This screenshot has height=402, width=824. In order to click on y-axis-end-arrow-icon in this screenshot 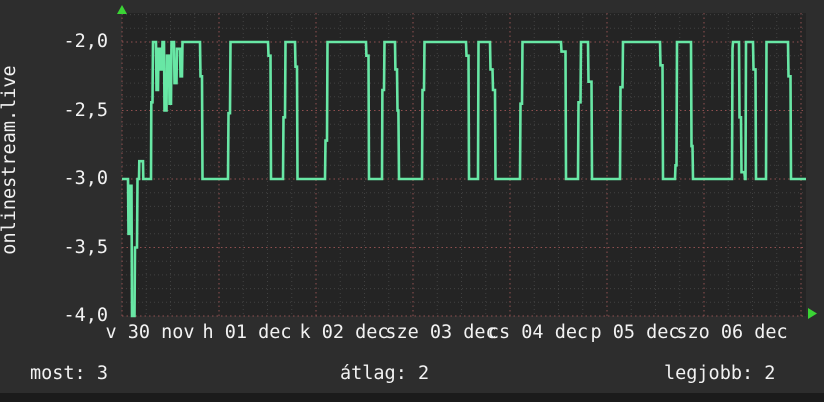, I will do `click(122, 9)`.